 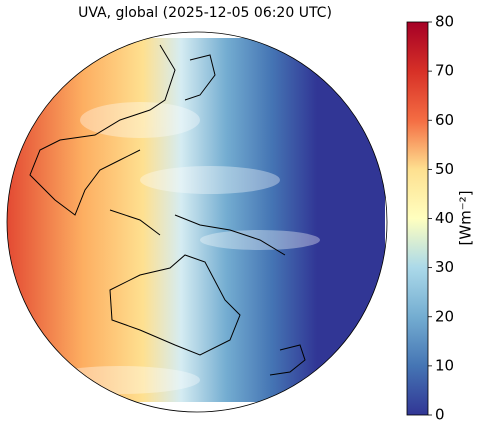 I want to click on colorbar-tick-label: 80, so click(x=444, y=22).